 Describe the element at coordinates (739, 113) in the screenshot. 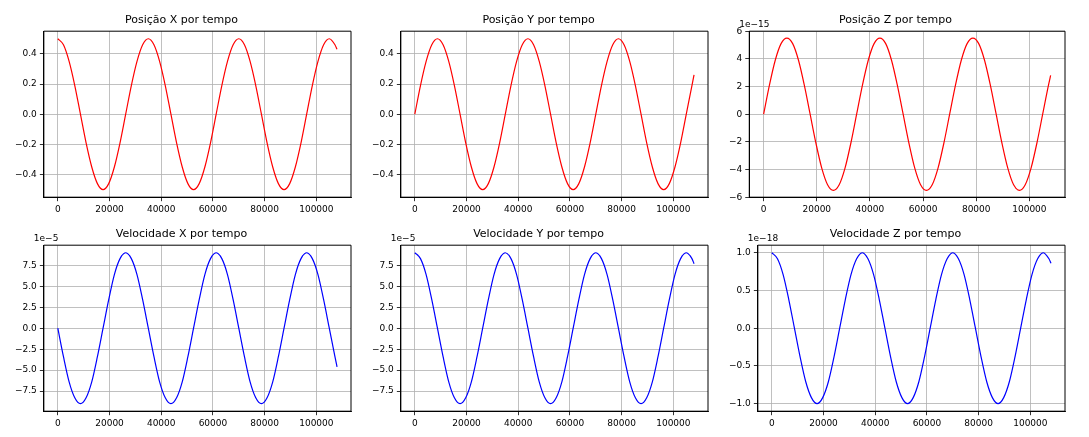

I see `y-tick-label: 0` at that location.